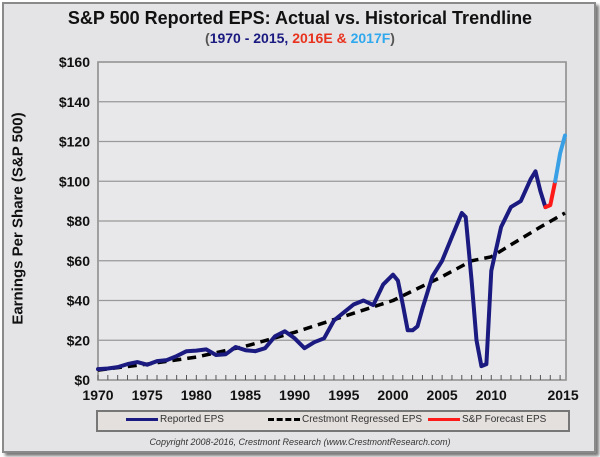  What do you see at coordinates (196, 395) in the screenshot?
I see `x-tick-label: 1980` at bounding box center [196, 395].